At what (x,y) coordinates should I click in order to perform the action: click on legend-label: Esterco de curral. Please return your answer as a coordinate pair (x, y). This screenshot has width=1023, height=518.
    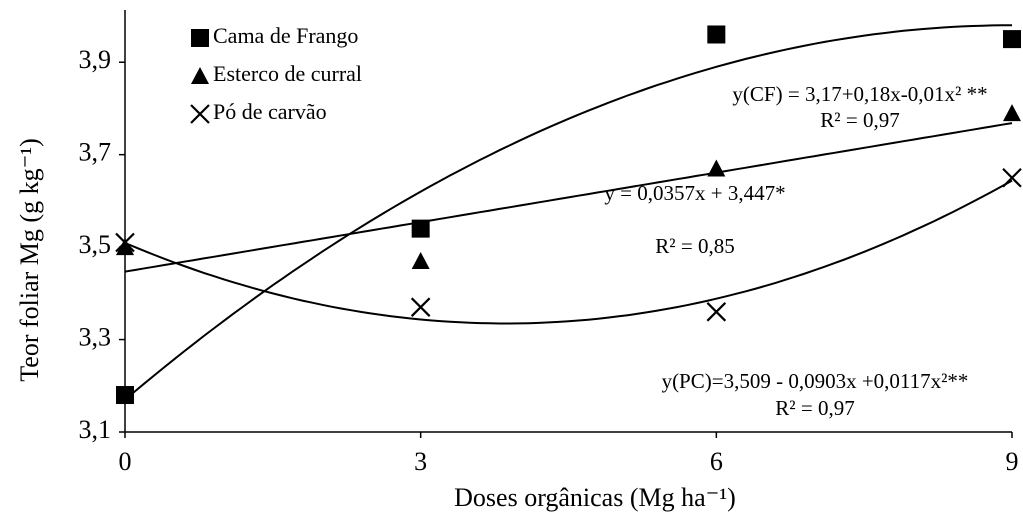
    Looking at the image, I should click on (287, 73).